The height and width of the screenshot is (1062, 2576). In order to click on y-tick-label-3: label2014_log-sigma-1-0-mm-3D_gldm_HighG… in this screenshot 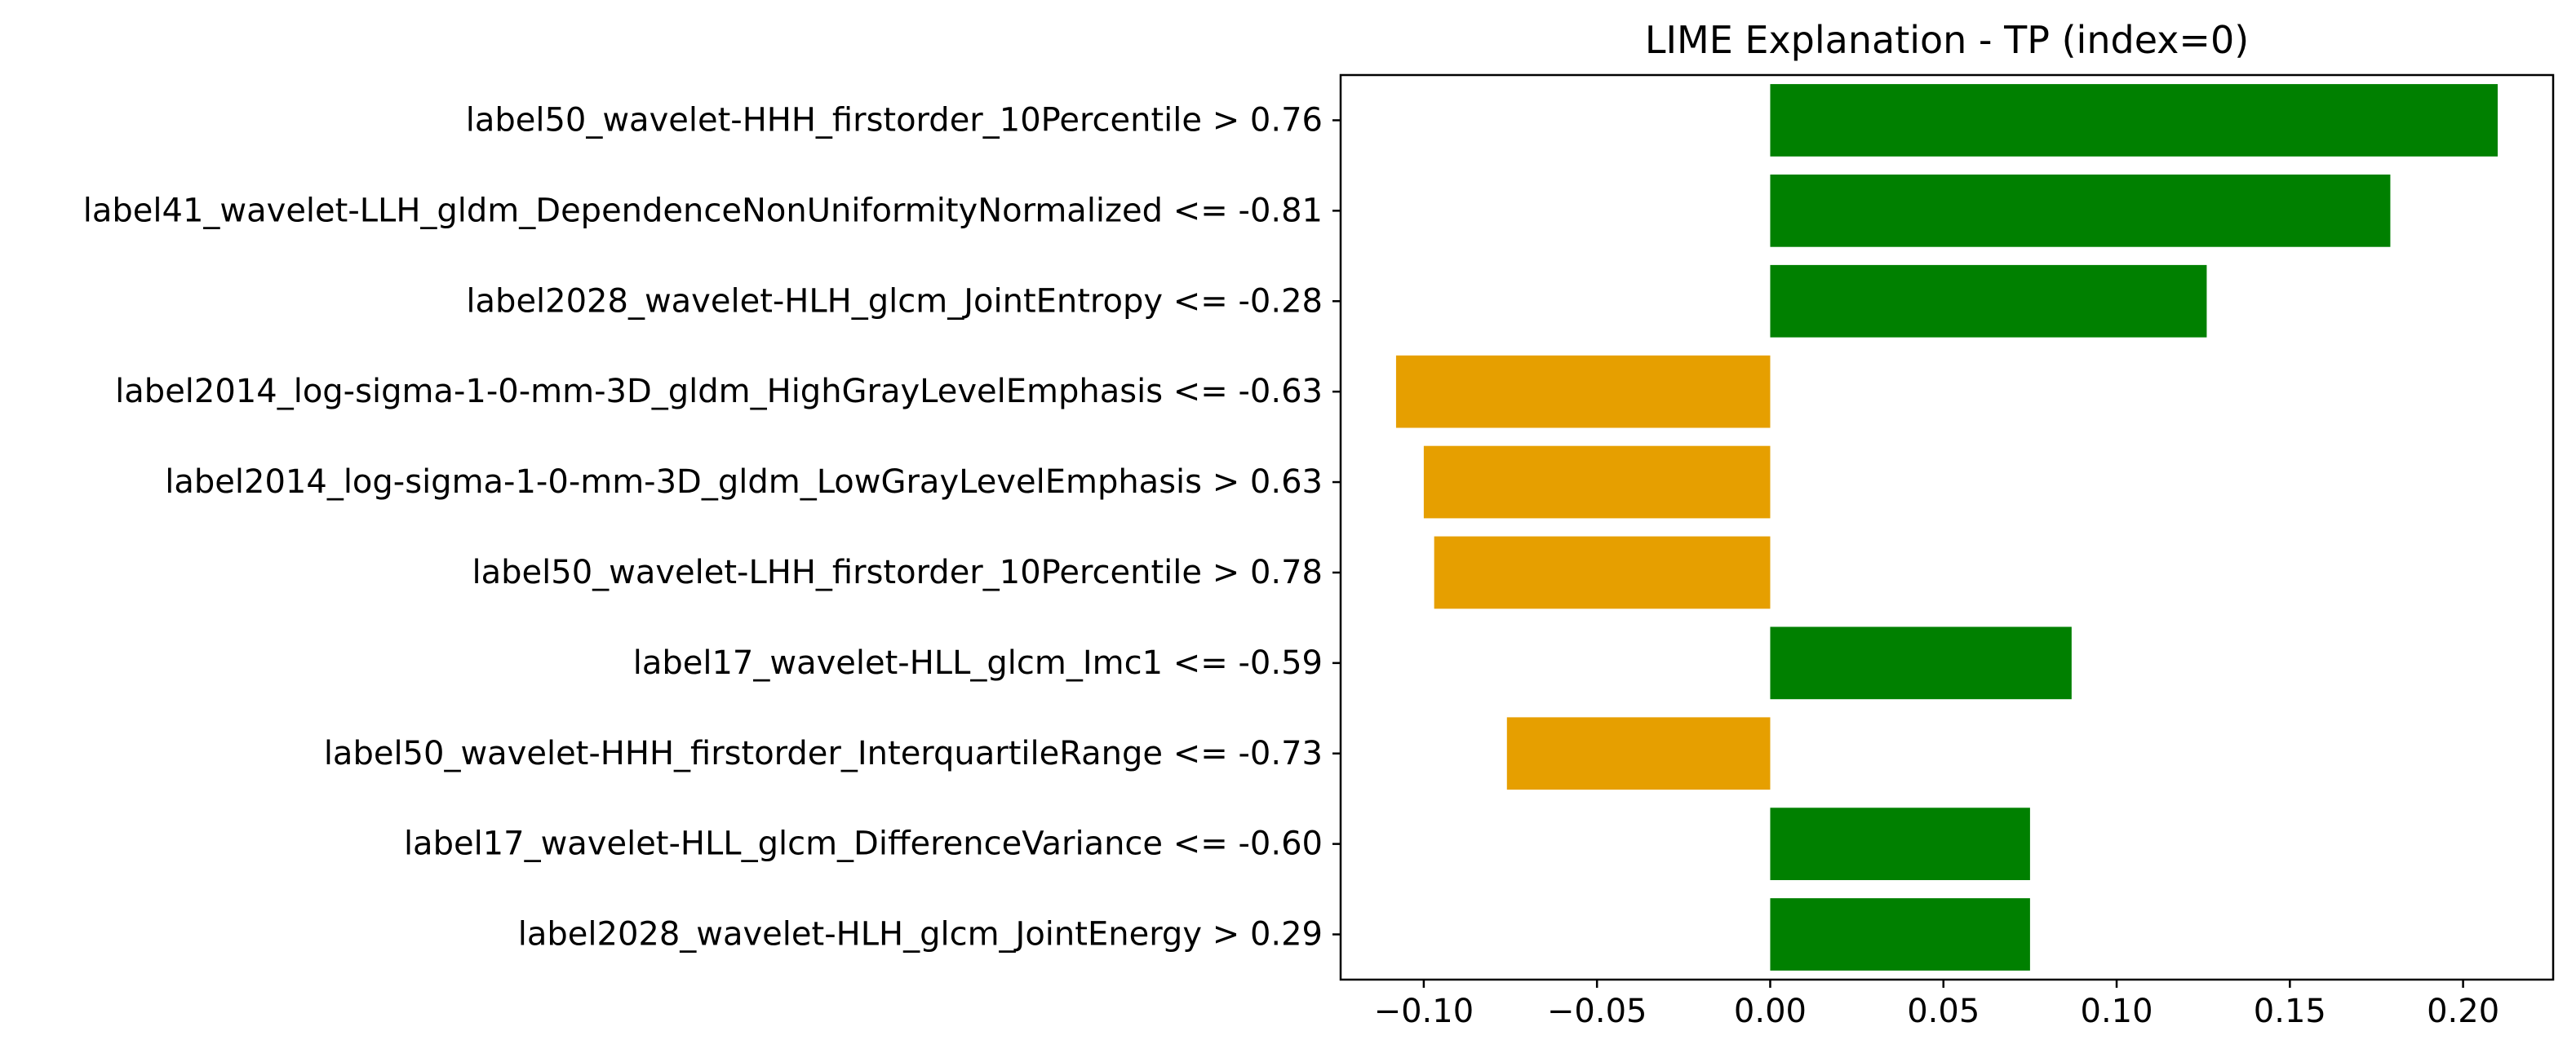, I will do `click(719, 391)`.